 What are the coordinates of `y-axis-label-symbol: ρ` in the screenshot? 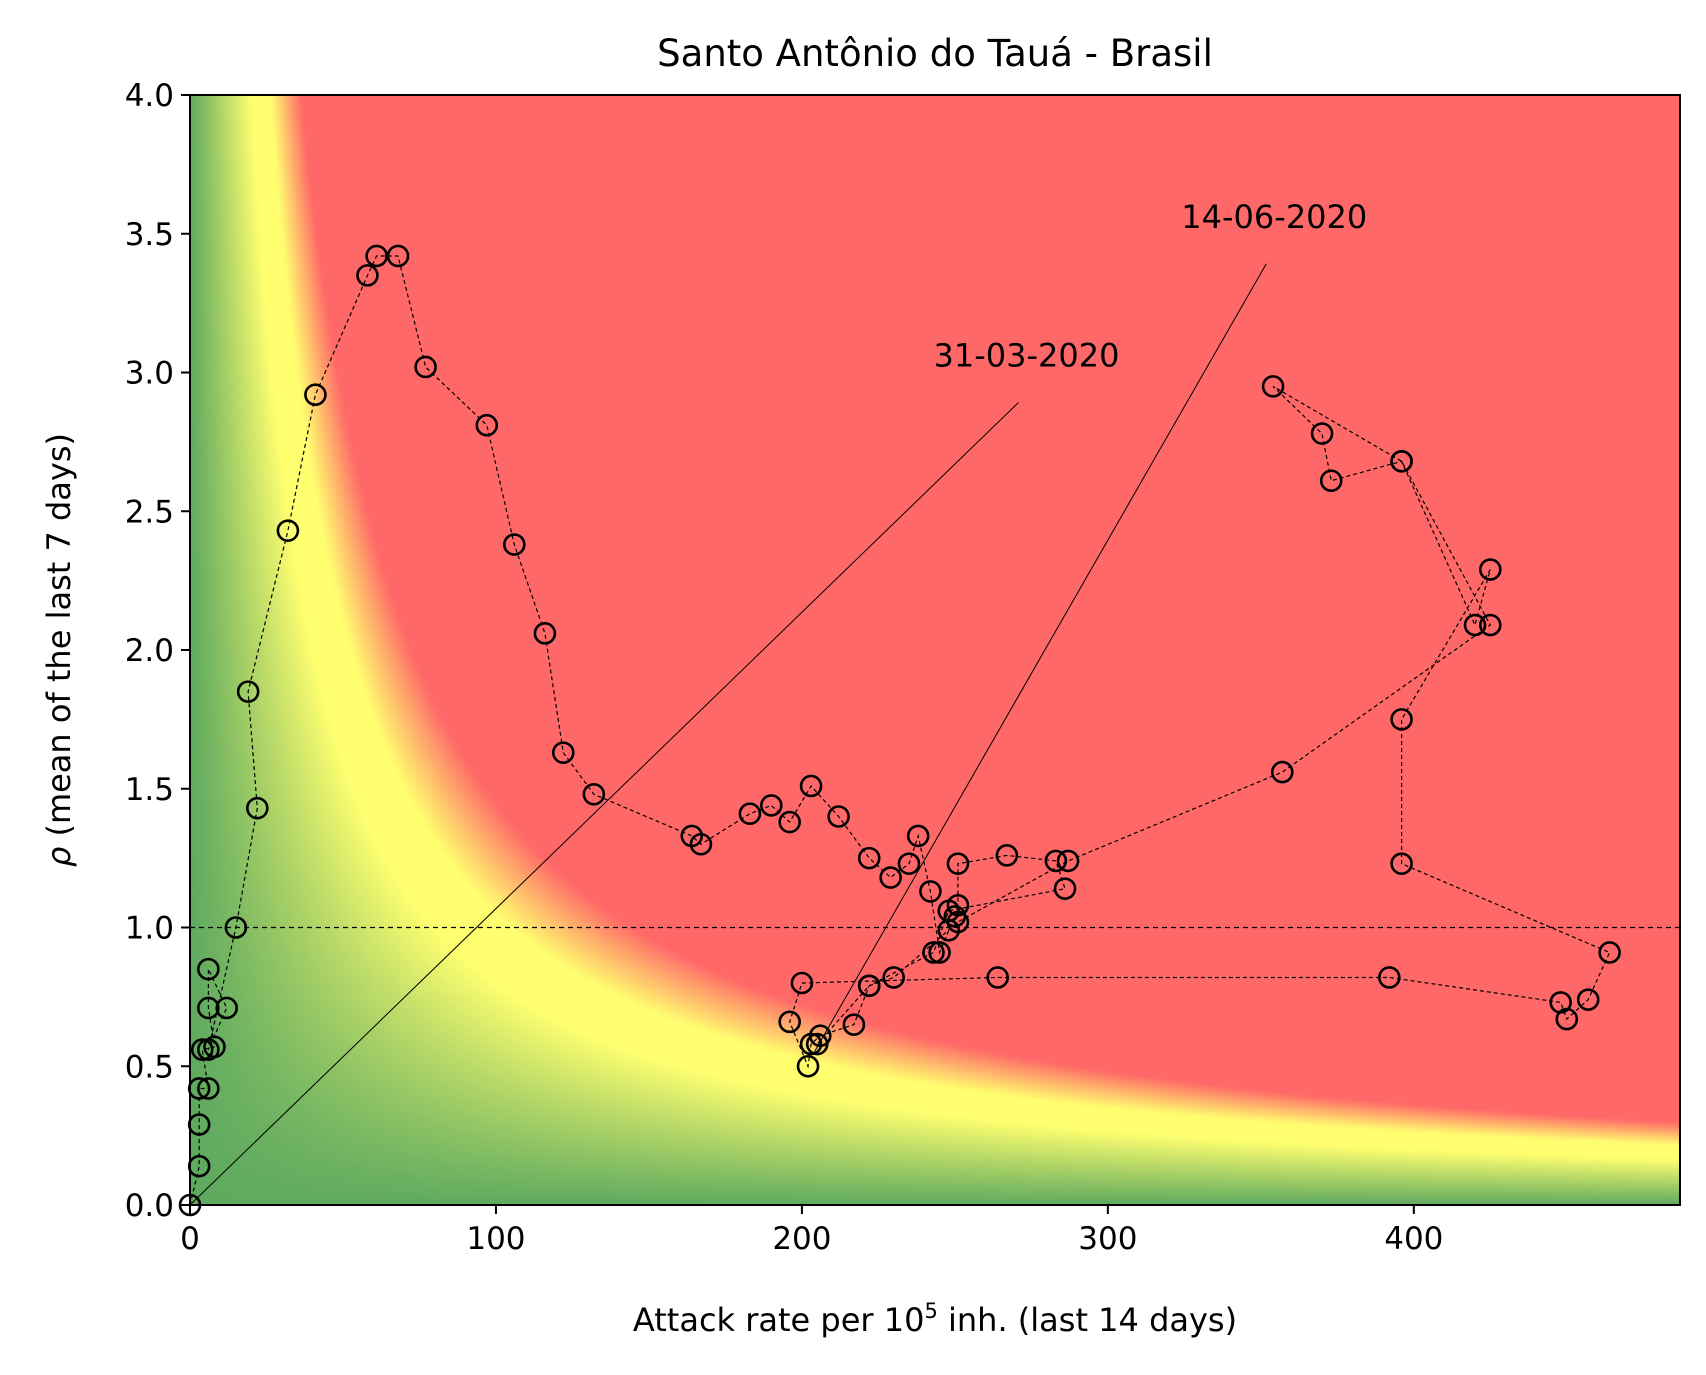 It's located at (59, 857).